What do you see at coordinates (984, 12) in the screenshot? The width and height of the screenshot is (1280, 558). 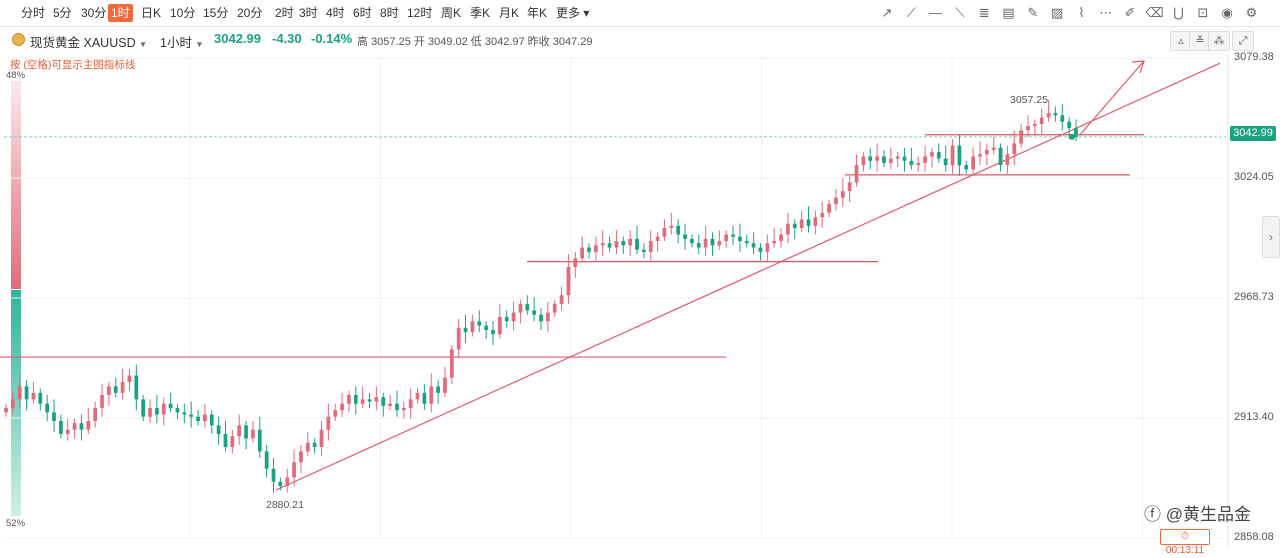 I see `fib-icon: ≣` at bounding box center [984, 12].